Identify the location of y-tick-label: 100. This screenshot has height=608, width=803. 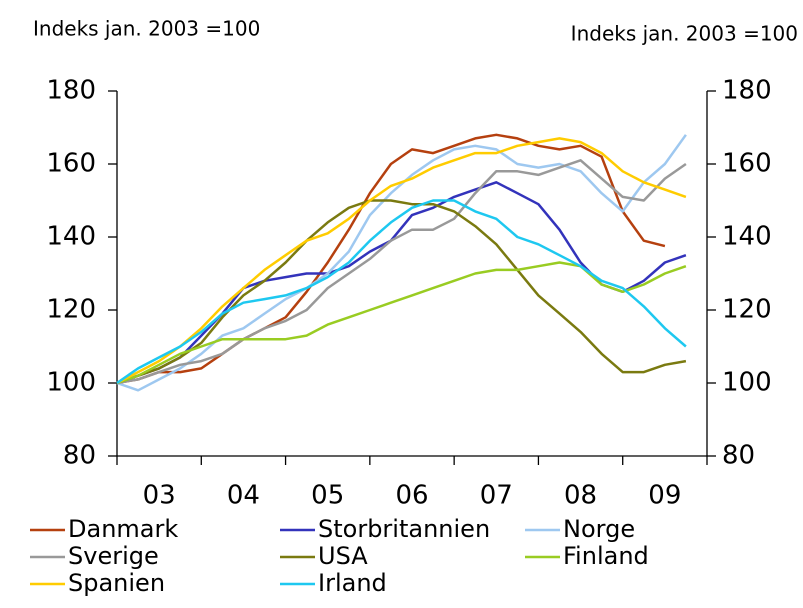
(71, 383).